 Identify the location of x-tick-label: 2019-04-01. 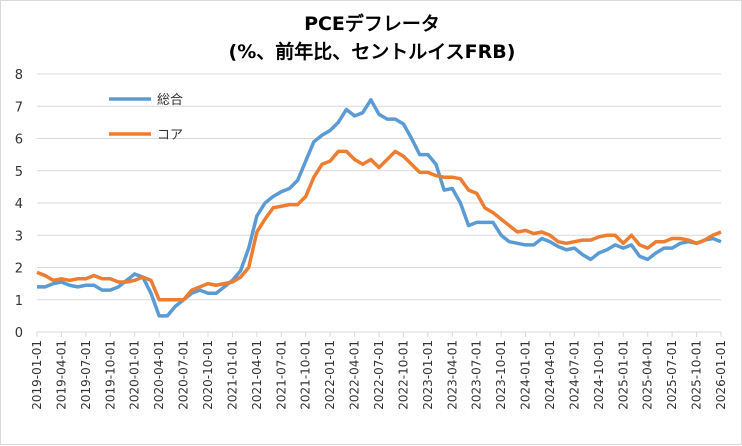
(61, 375).